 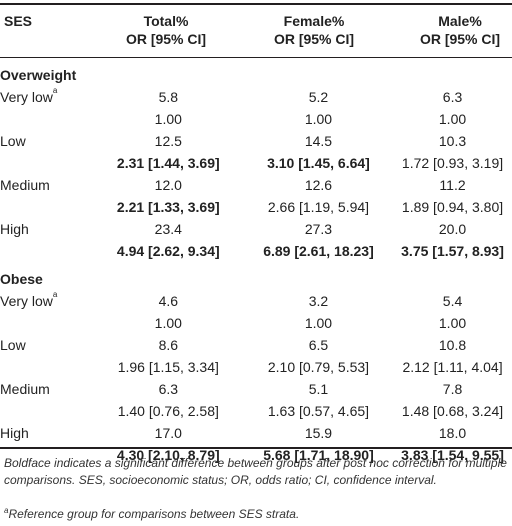 I want to click on cell-total: 1.40 [0.76, 2.58], so click(x=168, y=411).